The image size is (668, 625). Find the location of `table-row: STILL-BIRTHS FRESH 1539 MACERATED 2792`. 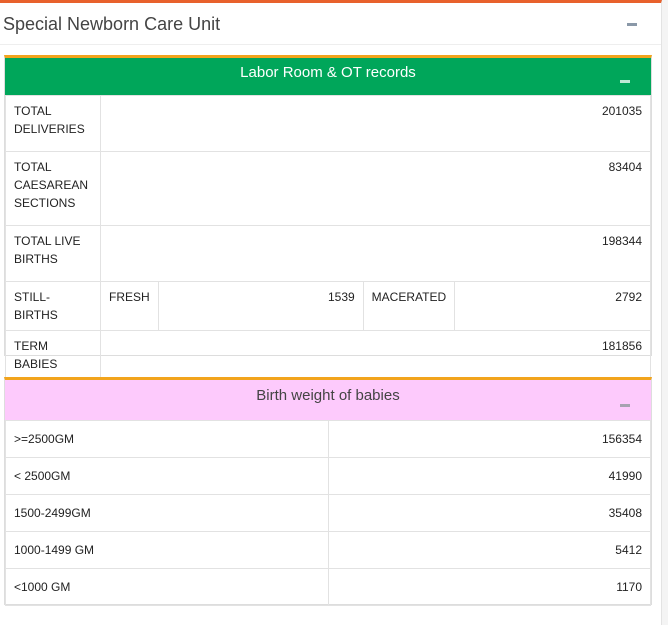

table-row: STILL-BIRTHS FRESH 1539 MACERATED 2792 is located at coordinates (328, 306).